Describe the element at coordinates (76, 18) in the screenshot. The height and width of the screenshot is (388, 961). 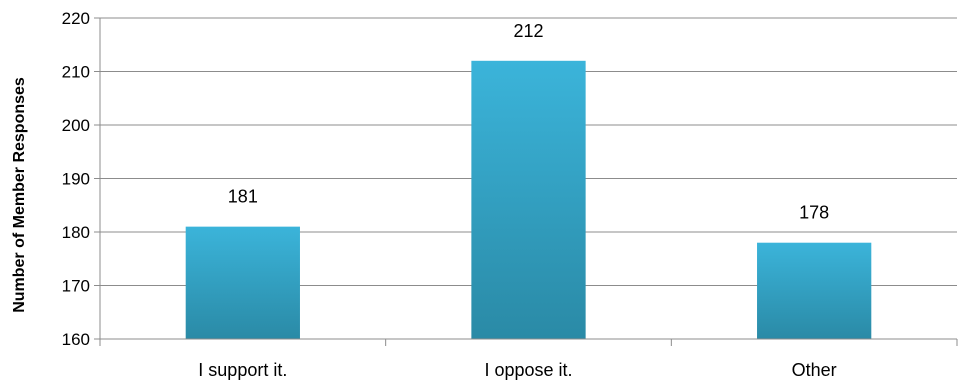
I see `y-tick-label: 220` at that location.